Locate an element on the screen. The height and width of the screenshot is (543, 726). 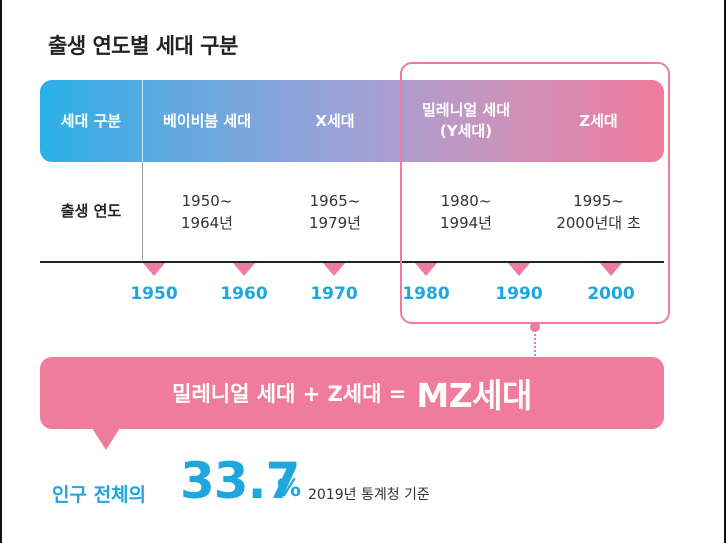
birth-year-label: 출생 연도 is located at coordinates (91, 211).